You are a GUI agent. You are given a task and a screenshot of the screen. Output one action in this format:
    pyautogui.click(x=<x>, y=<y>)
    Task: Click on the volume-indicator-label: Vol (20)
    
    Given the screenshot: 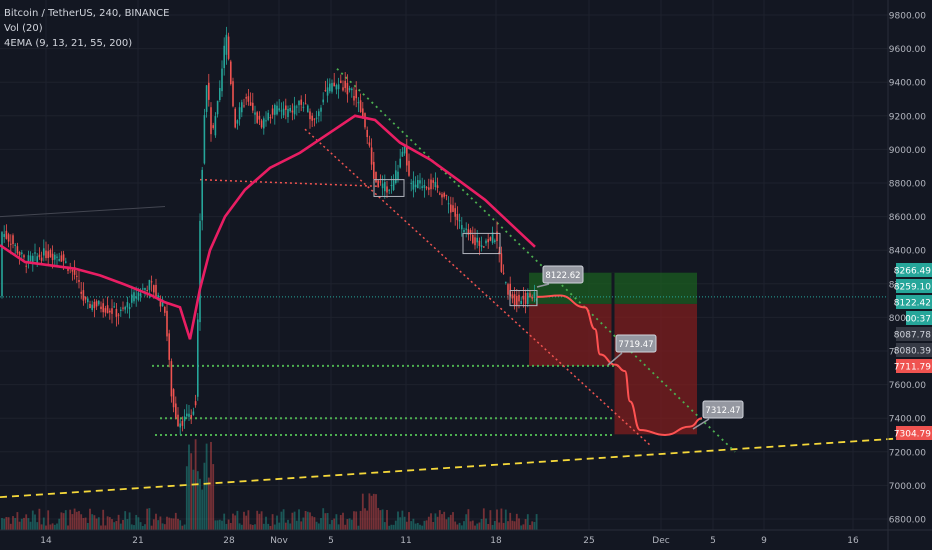 What is the action you would take?
    pyautogui.click(x=23, y=28)
    